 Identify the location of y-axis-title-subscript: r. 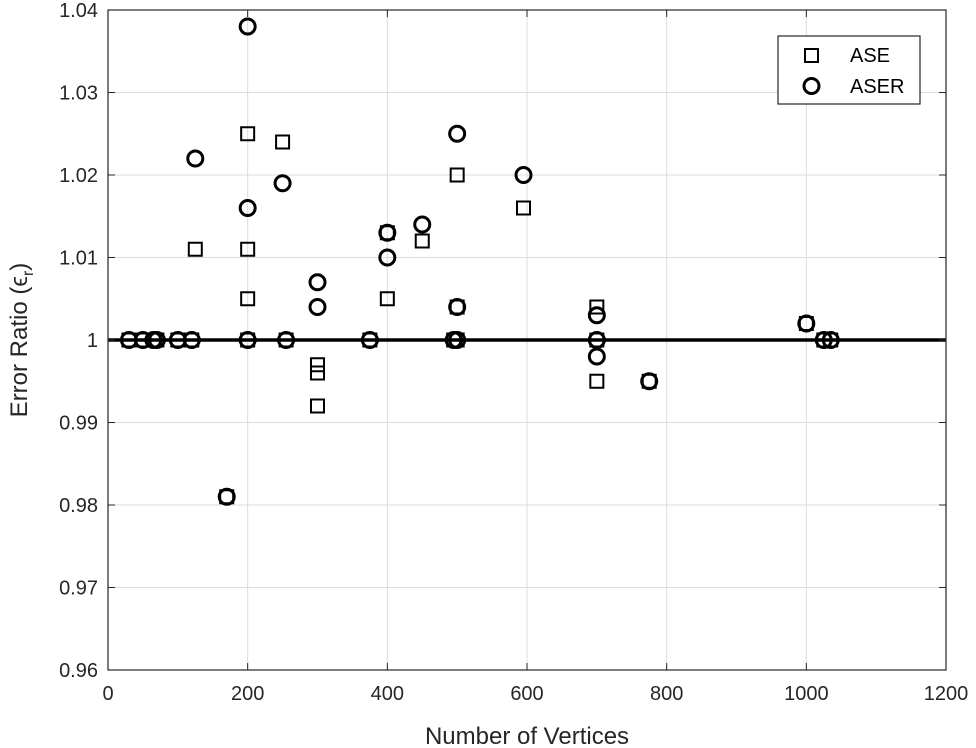
(28, 273).